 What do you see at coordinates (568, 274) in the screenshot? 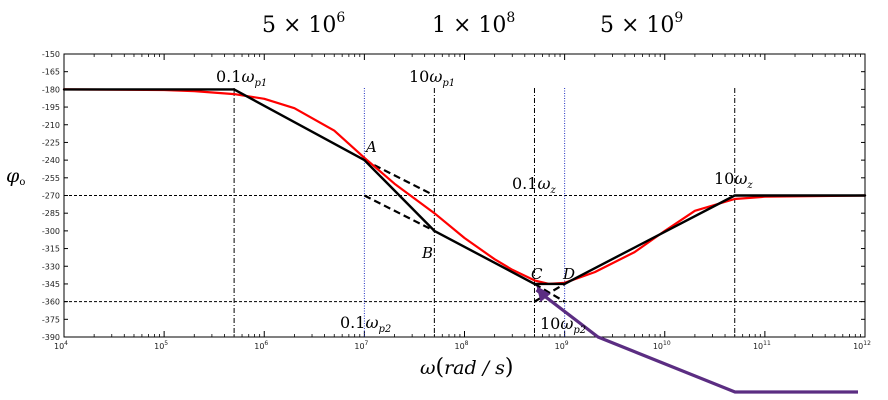
I see `point-label-d: D` at bounding box center [568, 274].